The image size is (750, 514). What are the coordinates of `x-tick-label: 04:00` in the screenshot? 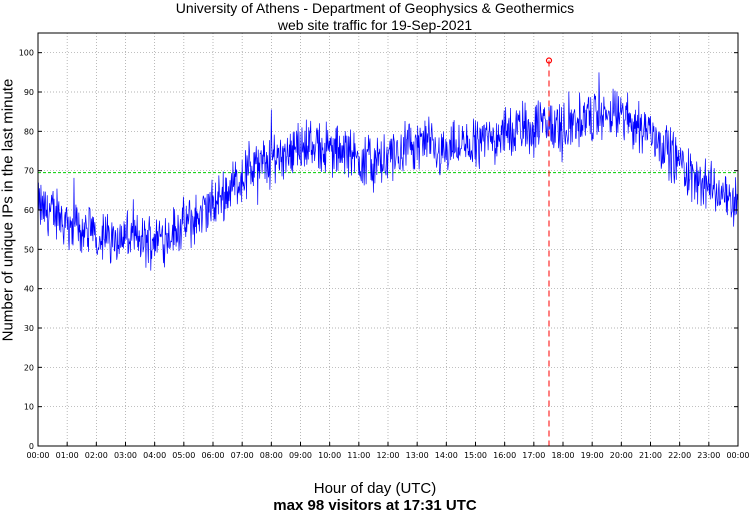 It's located at (154, 455).